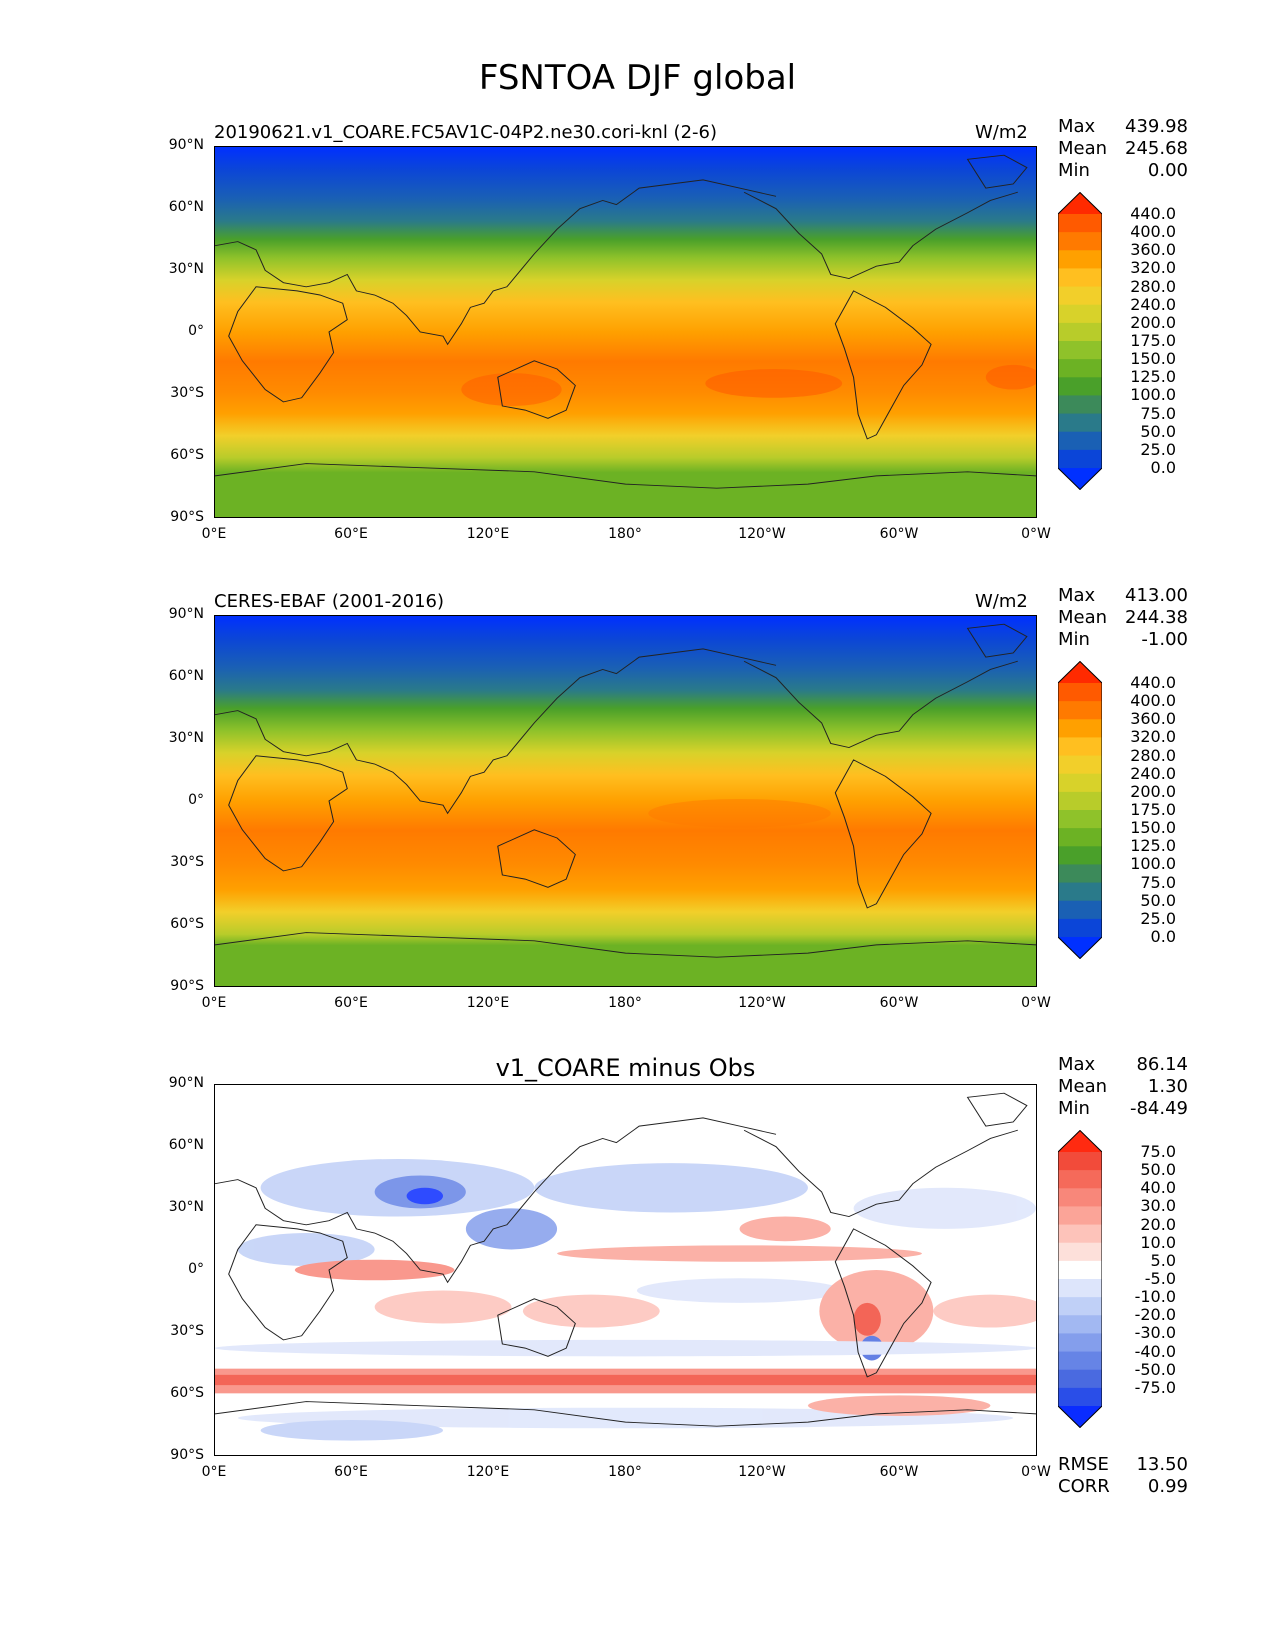  What do you see at coordinates (1084, 1486) in the screenshot?
I see `corr-label: CORR` at bounding box center [1084, 1486].